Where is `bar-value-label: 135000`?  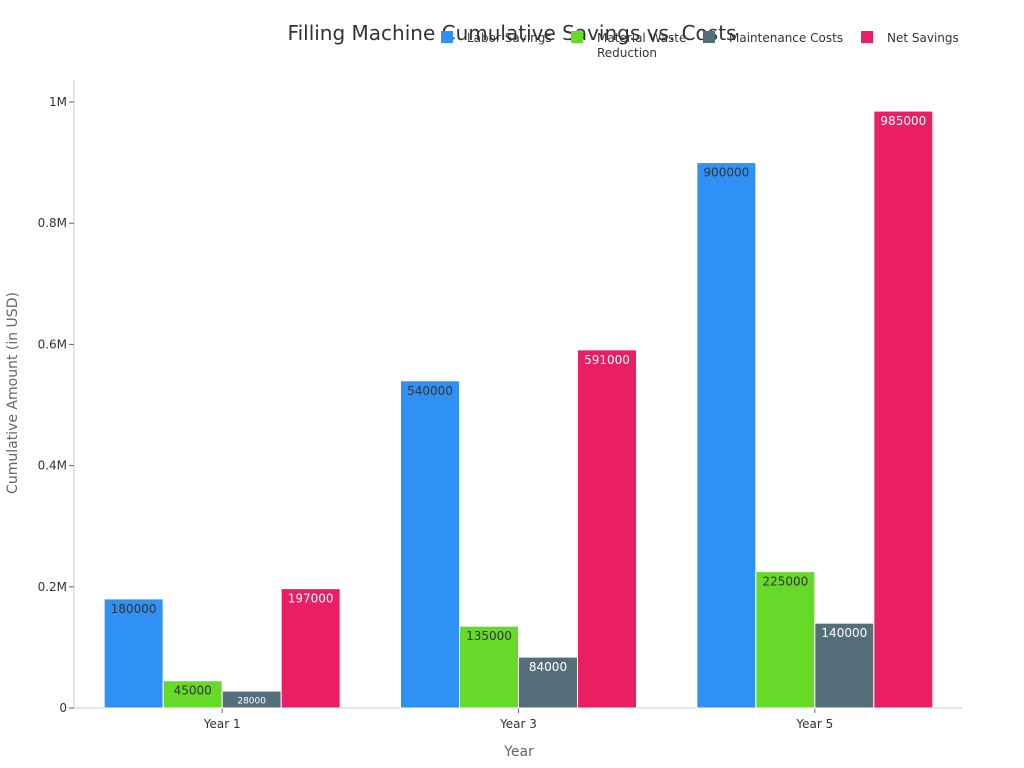 bar-value-label: 135000 is located at coordinates (489, 636).